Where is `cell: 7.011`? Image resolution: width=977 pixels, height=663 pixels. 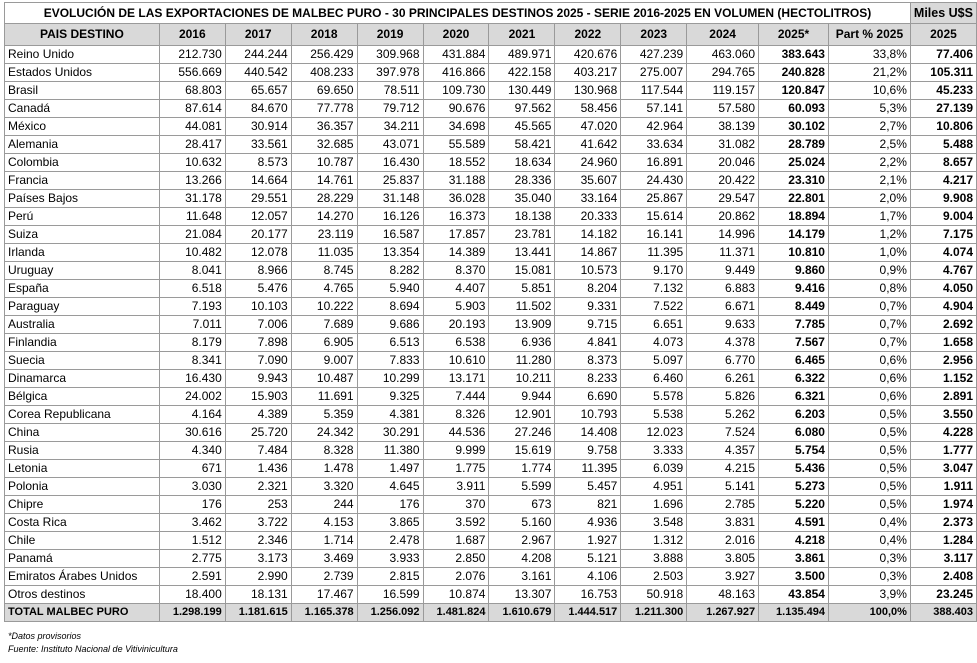
cell: 7.011 is located at coordinates (192, 324).